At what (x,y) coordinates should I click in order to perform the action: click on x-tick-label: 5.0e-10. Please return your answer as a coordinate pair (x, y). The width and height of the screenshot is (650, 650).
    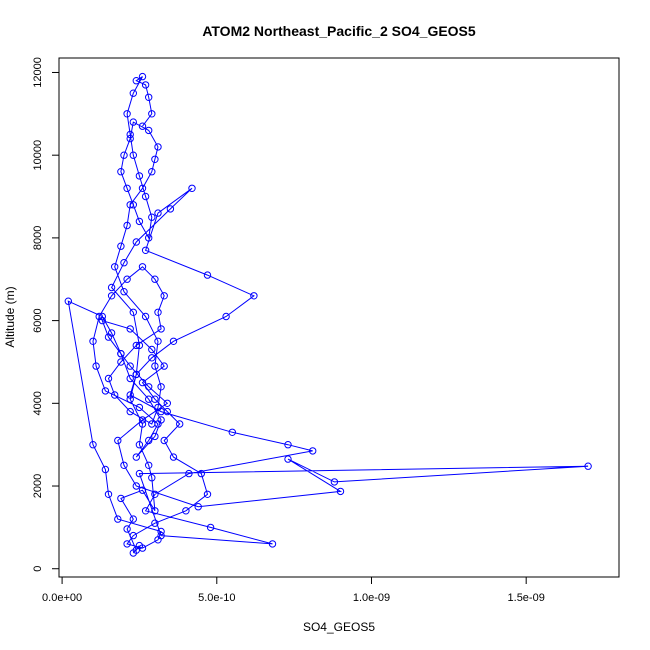
    Looking at the image, I should click on (216, 598).